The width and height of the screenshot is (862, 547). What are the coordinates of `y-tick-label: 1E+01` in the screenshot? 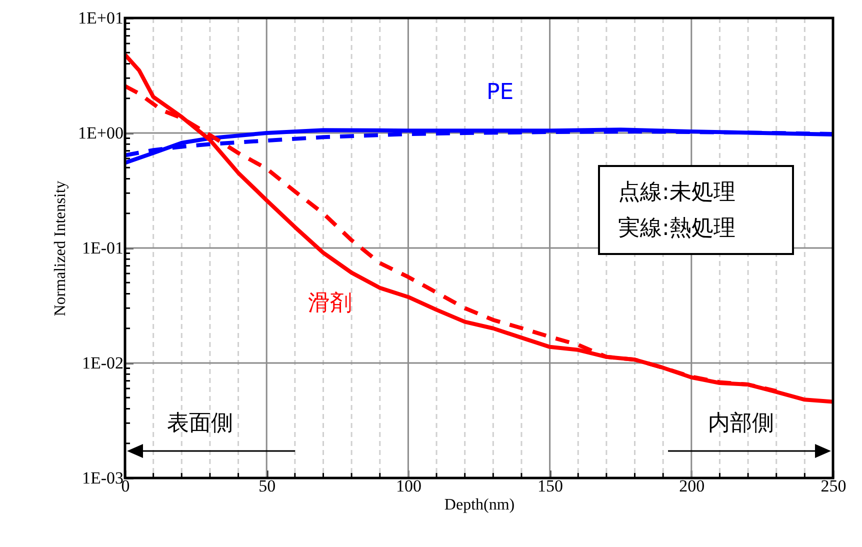 It's located at (101, 18).